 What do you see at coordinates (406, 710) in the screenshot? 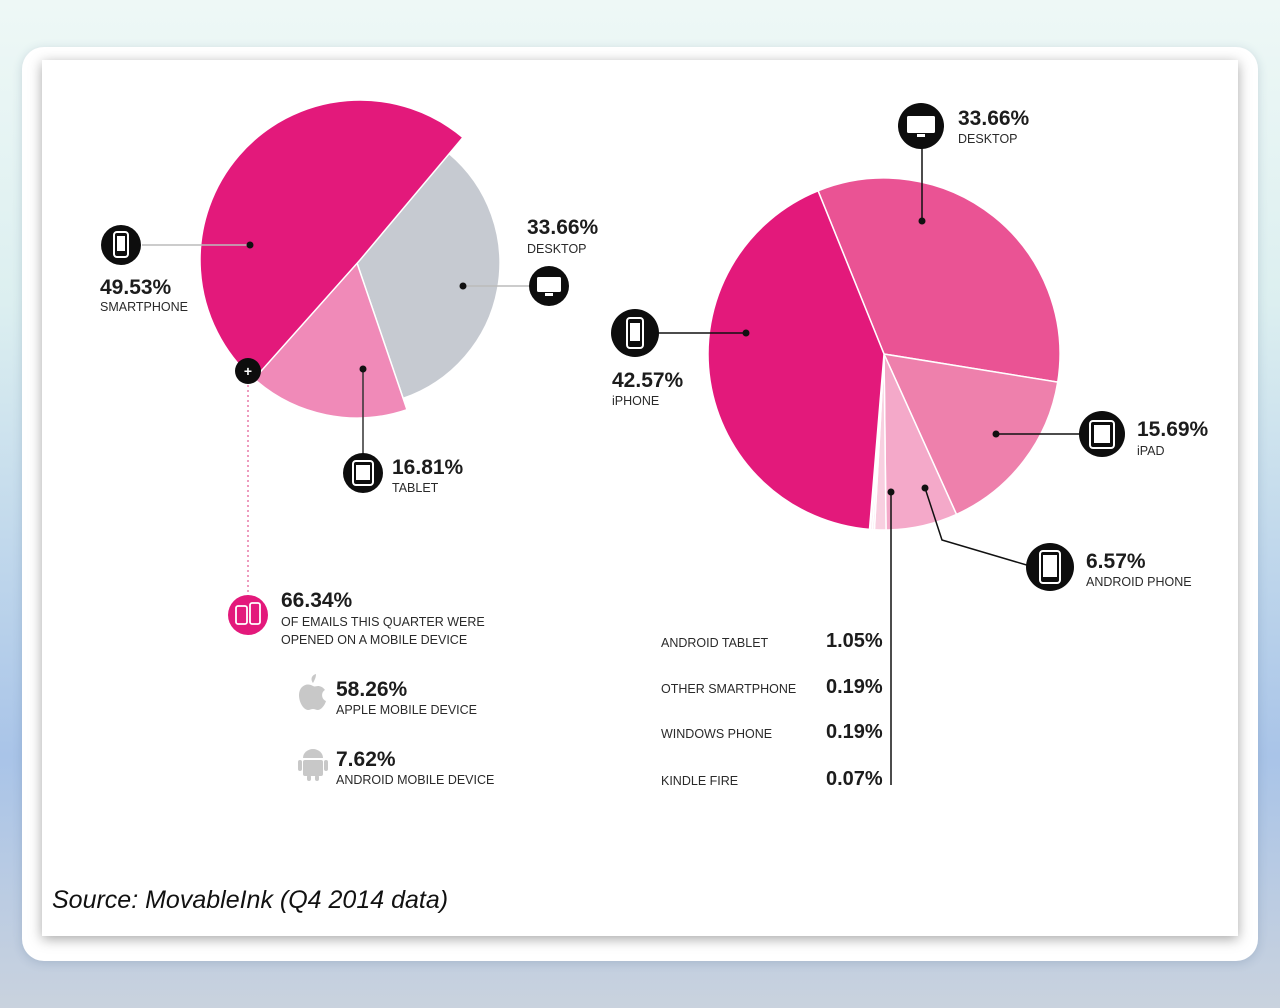
I see `apple-label: APPLE MOBILE DEVICE` at bounding box center [406, 710].